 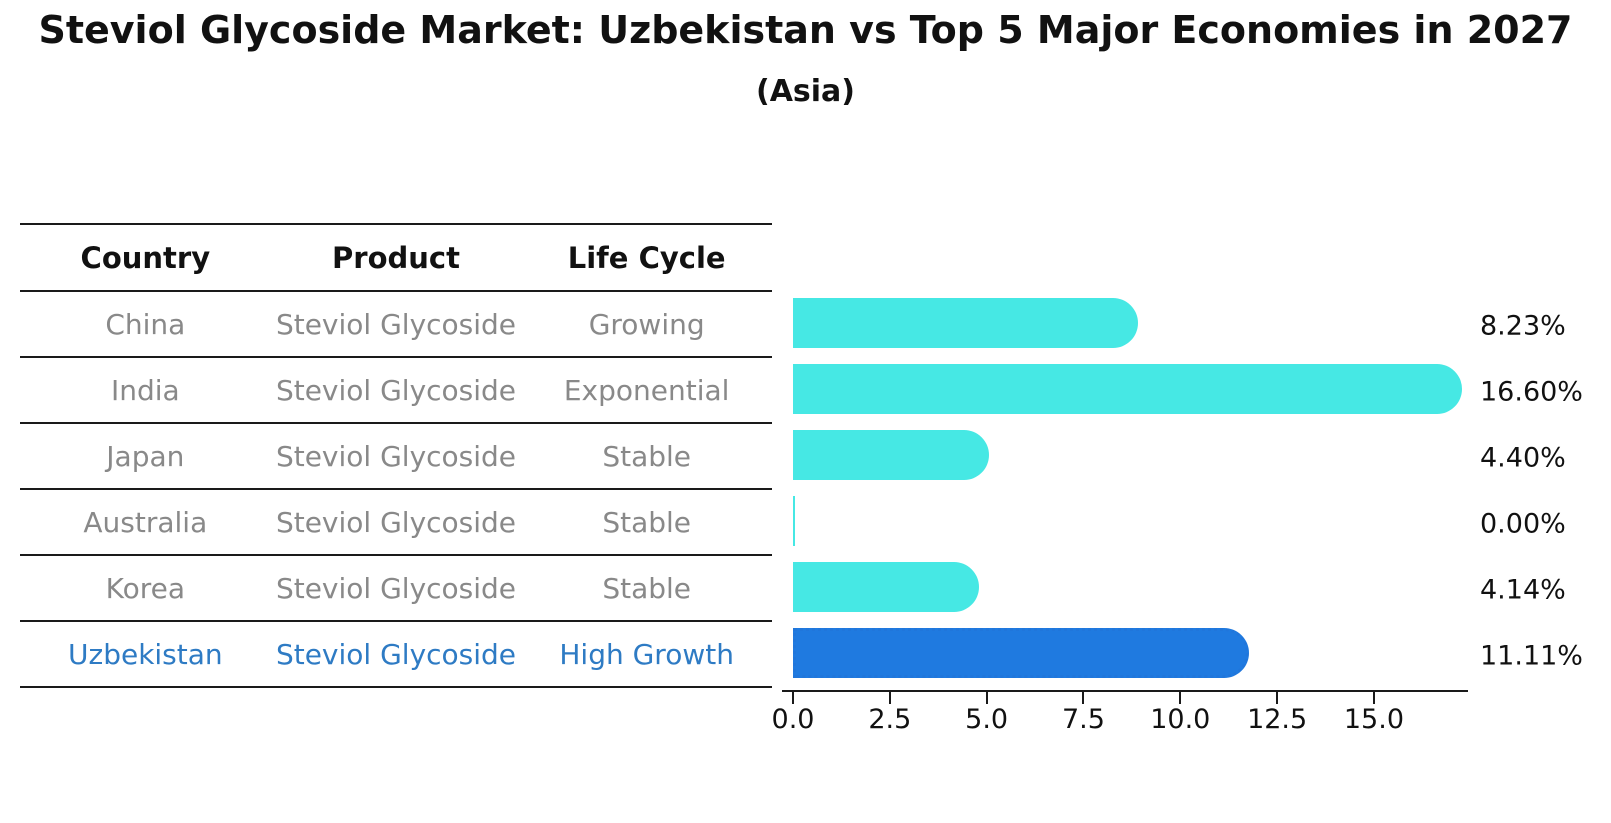 What do you see at coordinates (145, 522) in the screenshot?
I see `country-cell: Australia` at bounding box center [145, 522].